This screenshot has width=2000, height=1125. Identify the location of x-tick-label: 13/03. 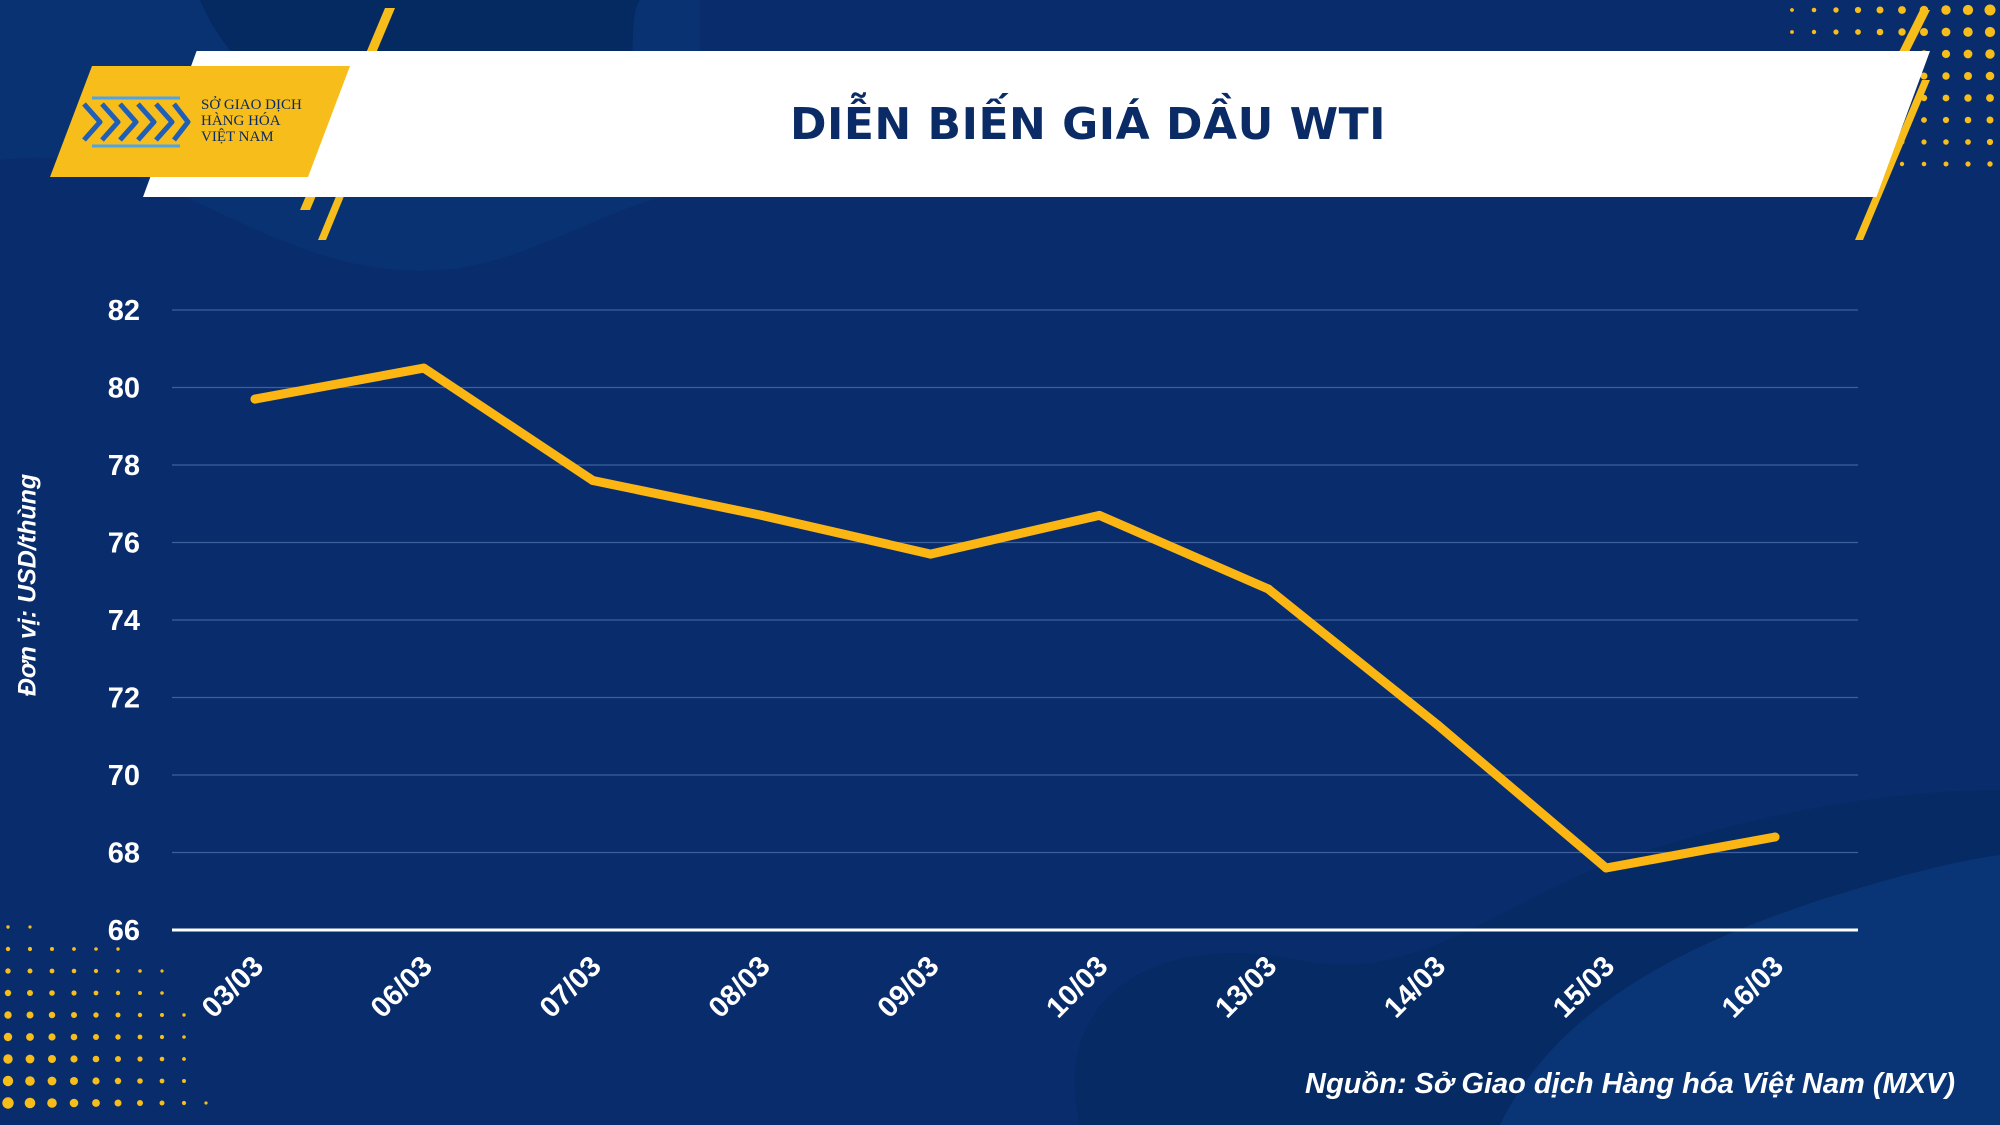
(1246, 987).